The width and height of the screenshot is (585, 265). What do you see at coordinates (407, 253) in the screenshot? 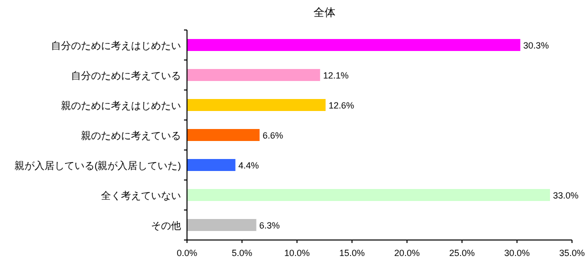
I see `x-tick-label: 20.0%` at bounding box center [407, 253].